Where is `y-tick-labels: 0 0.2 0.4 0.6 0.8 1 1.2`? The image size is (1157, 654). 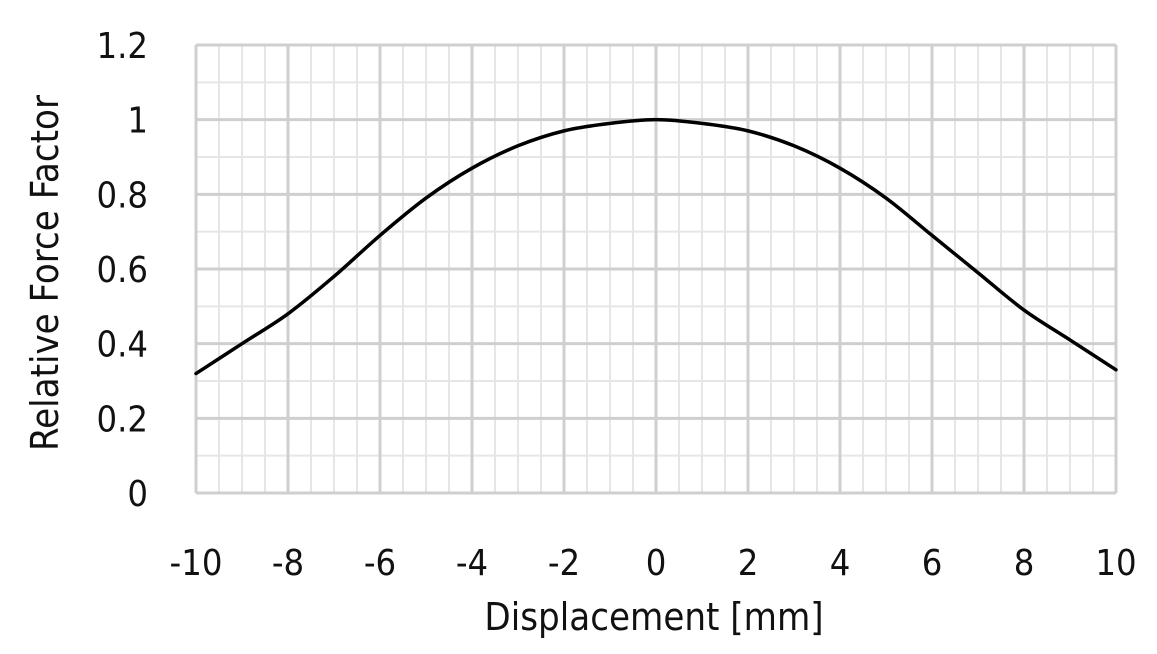
y-tick-labels: 0 0.2 0.4 0.6 0.8 1 1.2 is located at coordinates (123, 270).